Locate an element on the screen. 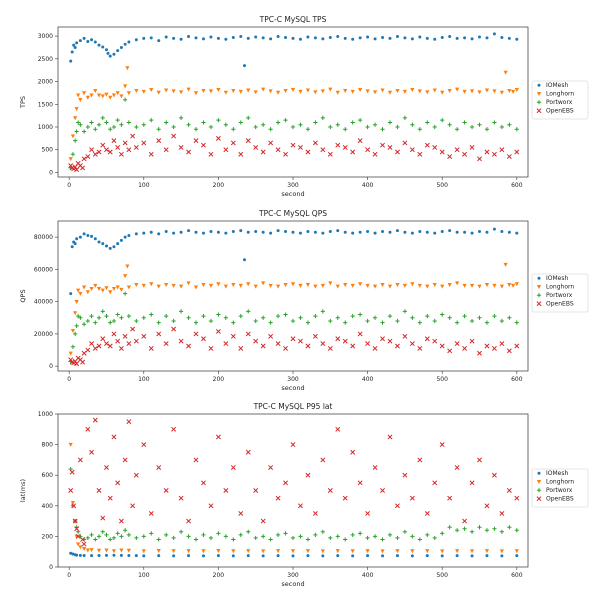 The height and width of the screenshot is (604, 600). y-tick-label: 800 is located at coordinates (48, 445).